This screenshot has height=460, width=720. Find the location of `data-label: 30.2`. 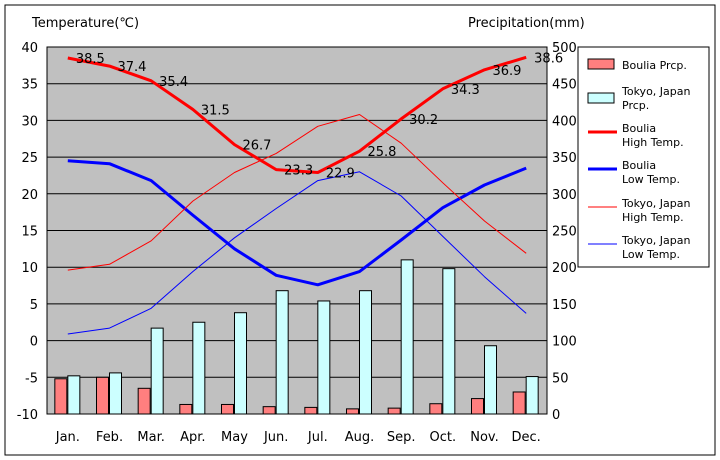

data-label: 30.2 is located at coordinates (423, 120).